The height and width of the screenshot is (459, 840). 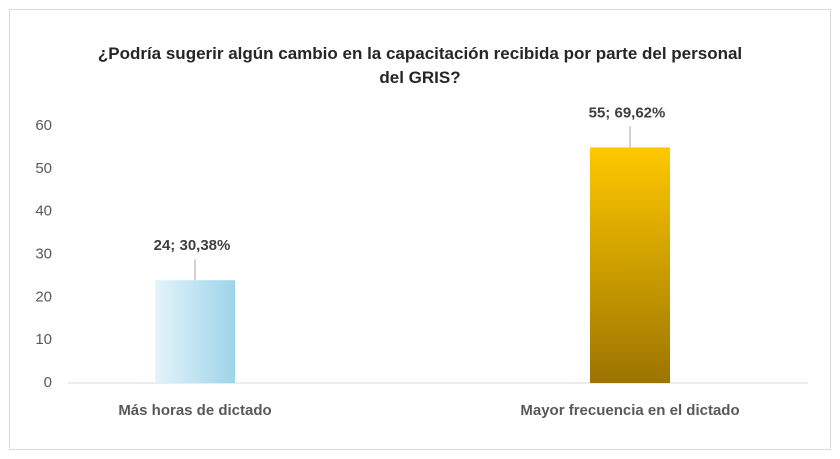 I want to click on y-tick-label: 40, so click(x=43, y=211).